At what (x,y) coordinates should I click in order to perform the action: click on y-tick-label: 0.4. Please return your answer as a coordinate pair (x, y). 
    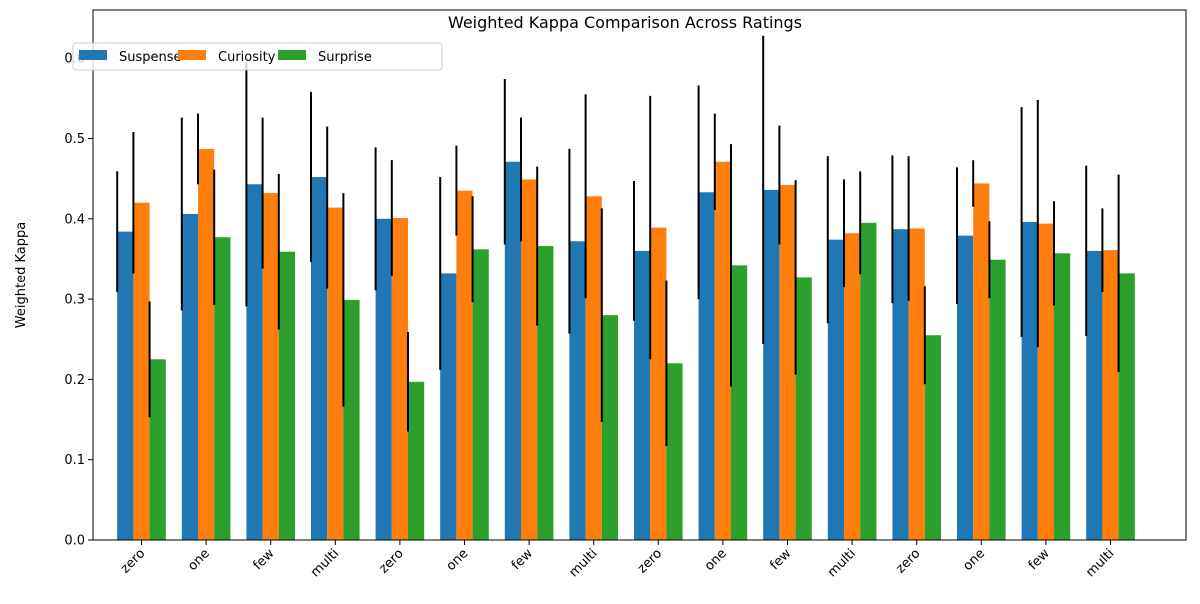
    Looking at the image, I should click on (74, 219).